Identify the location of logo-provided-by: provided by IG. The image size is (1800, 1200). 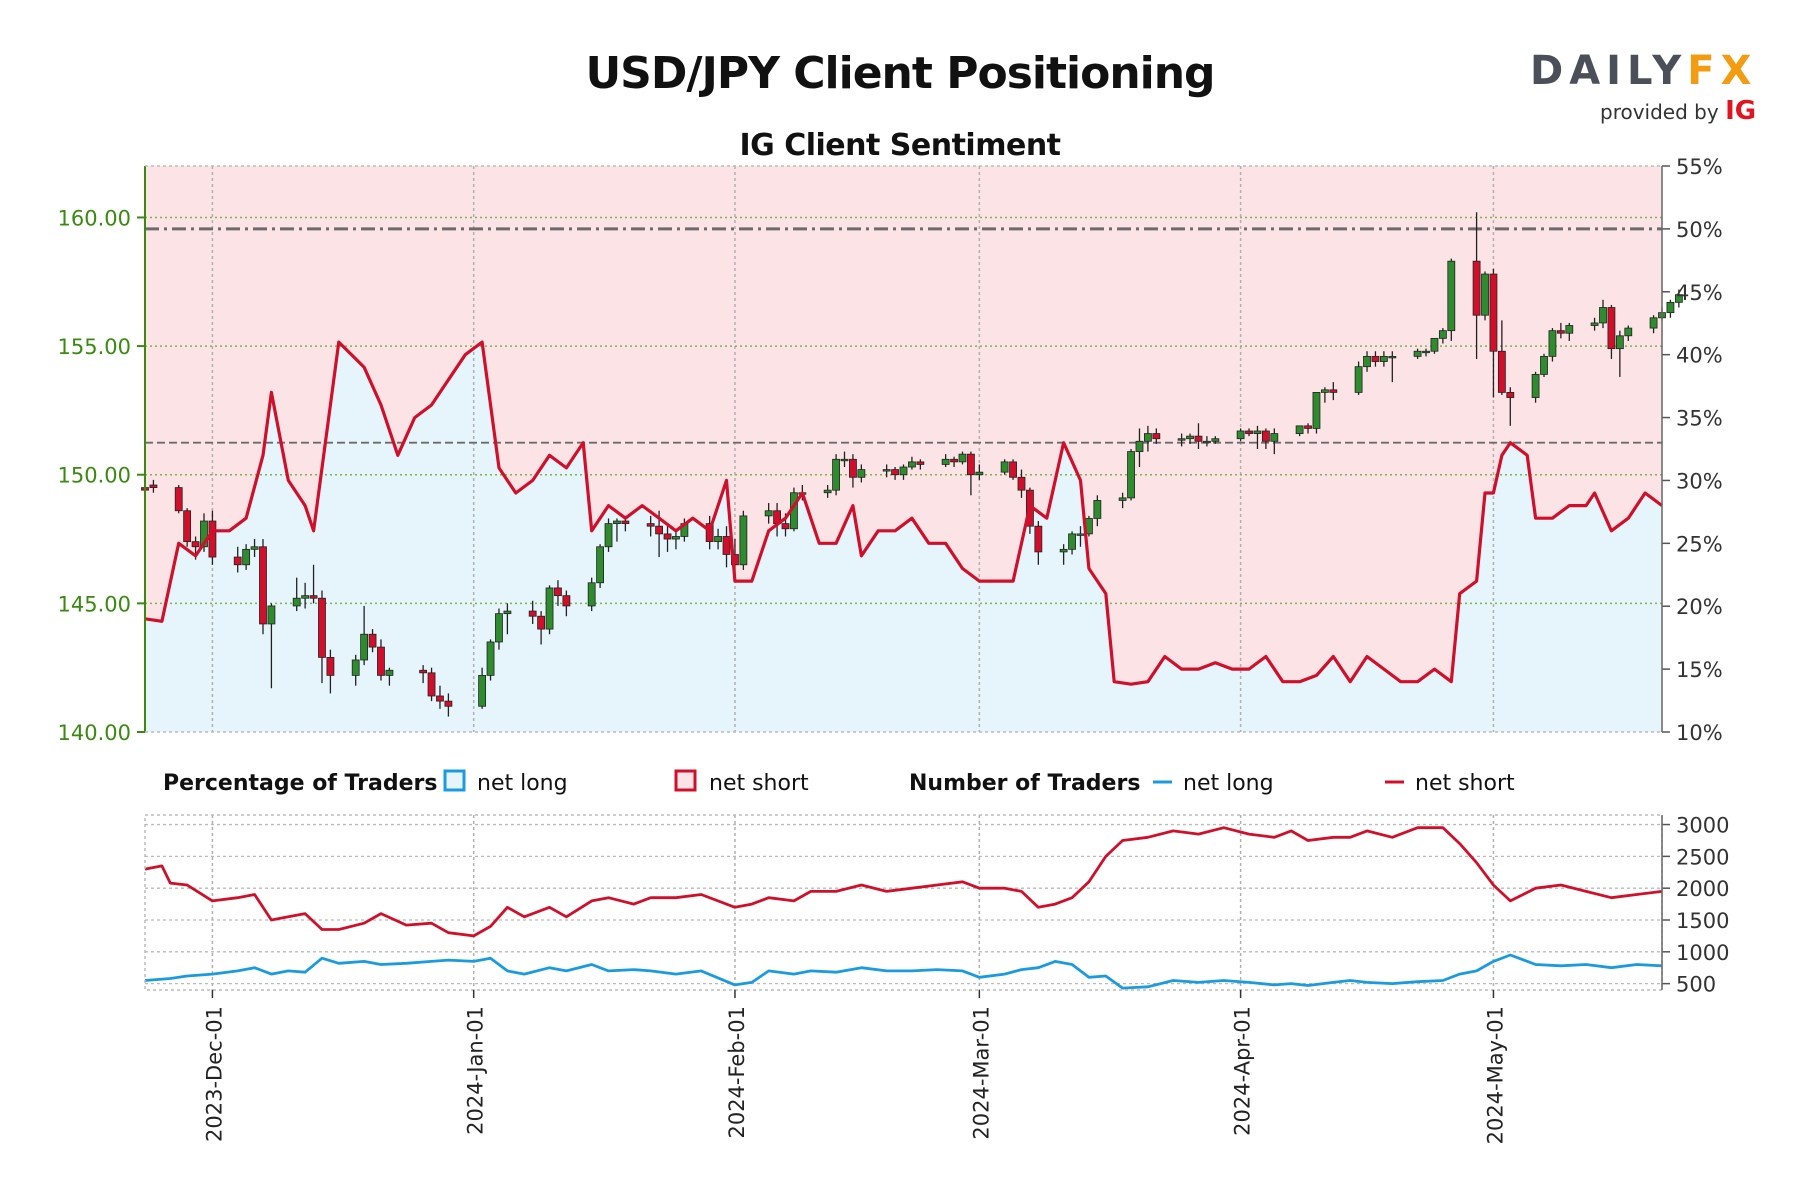
(1678, 111).